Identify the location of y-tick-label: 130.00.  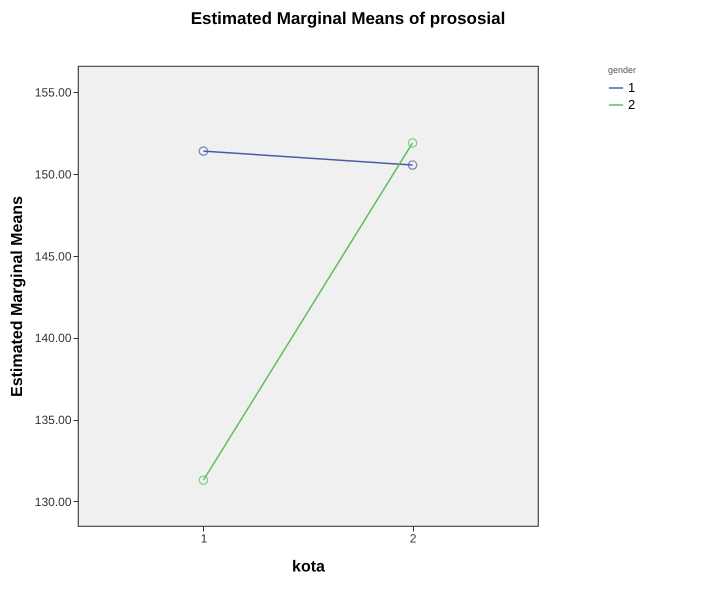
(53, 501).